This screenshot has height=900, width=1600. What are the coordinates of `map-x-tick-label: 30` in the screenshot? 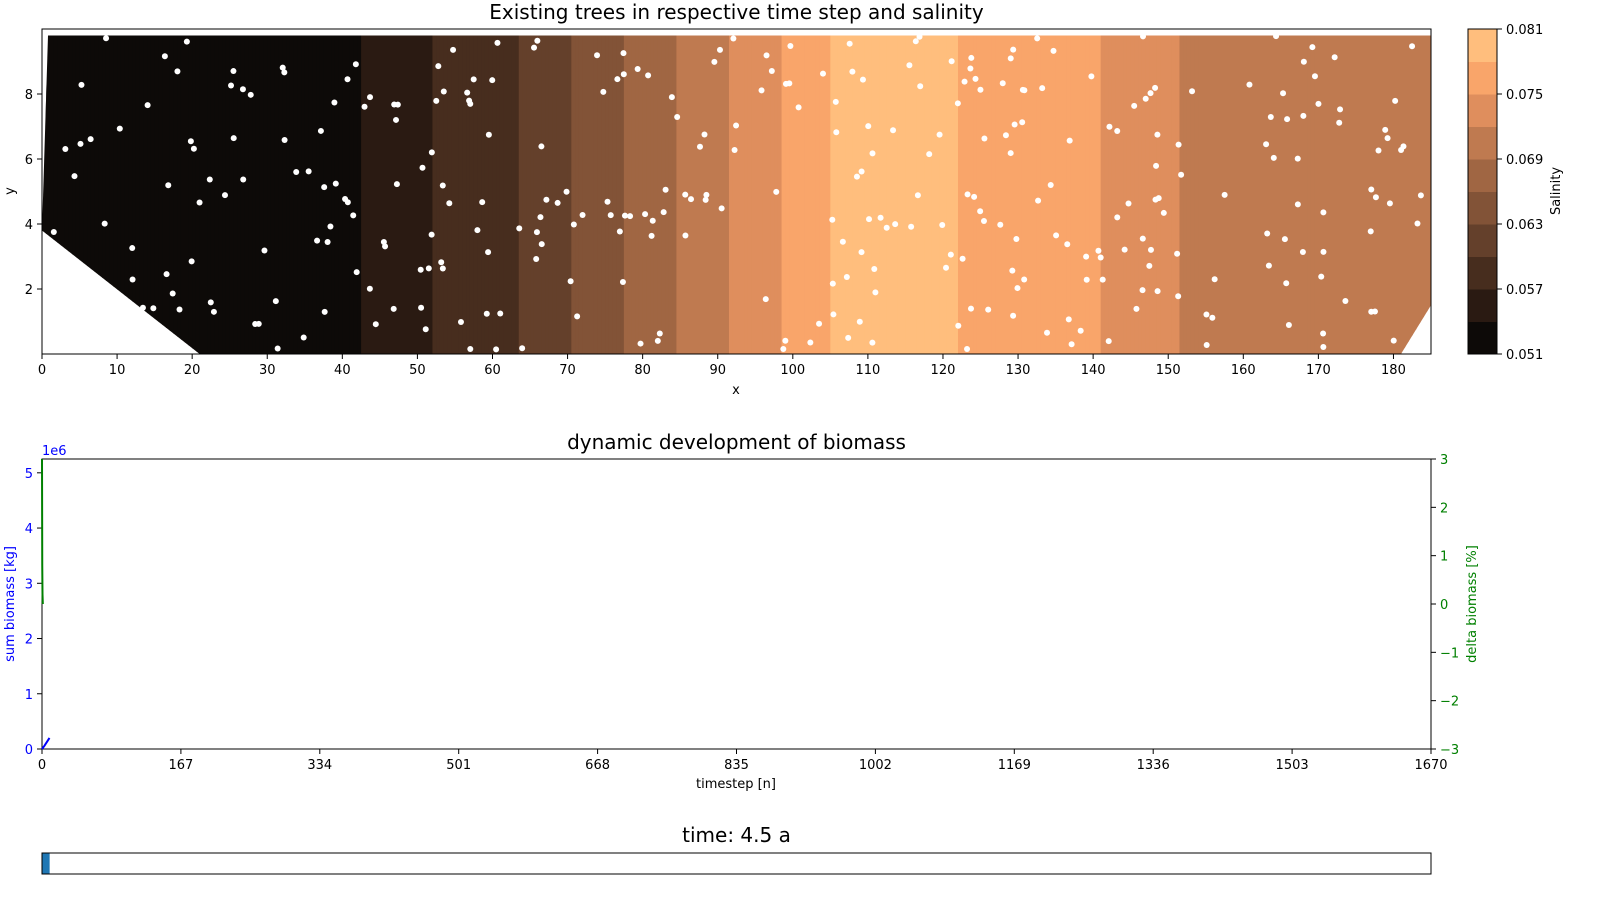 It's located at (267, 370).